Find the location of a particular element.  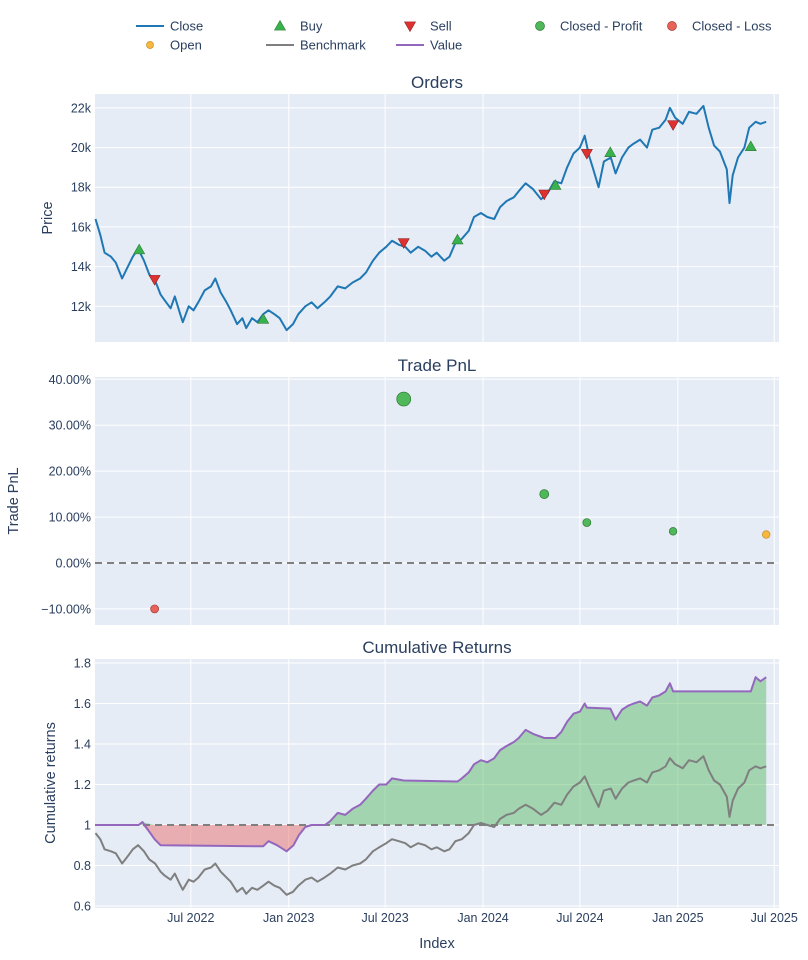

y-tick-label: 1.6 is located at coordinates (82, 704).